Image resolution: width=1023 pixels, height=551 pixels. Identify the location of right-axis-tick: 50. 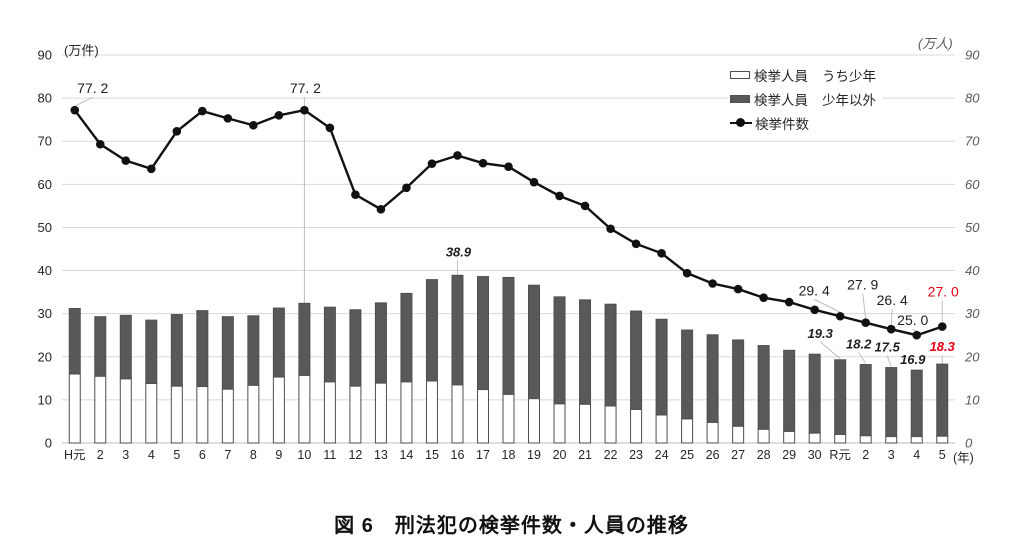
(972, 227).